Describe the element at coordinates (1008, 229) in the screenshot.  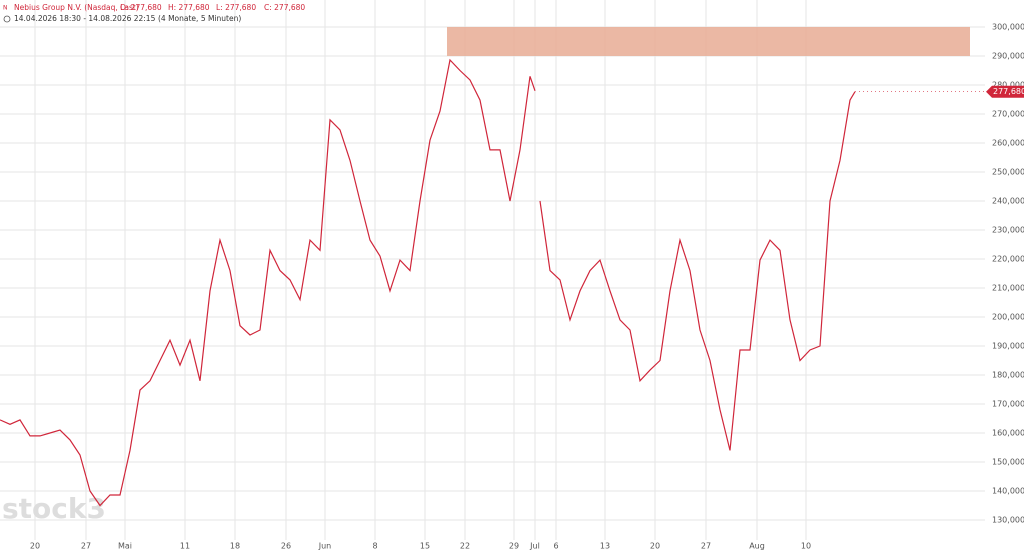
I see `y-tick-label: 230,000` at that location.